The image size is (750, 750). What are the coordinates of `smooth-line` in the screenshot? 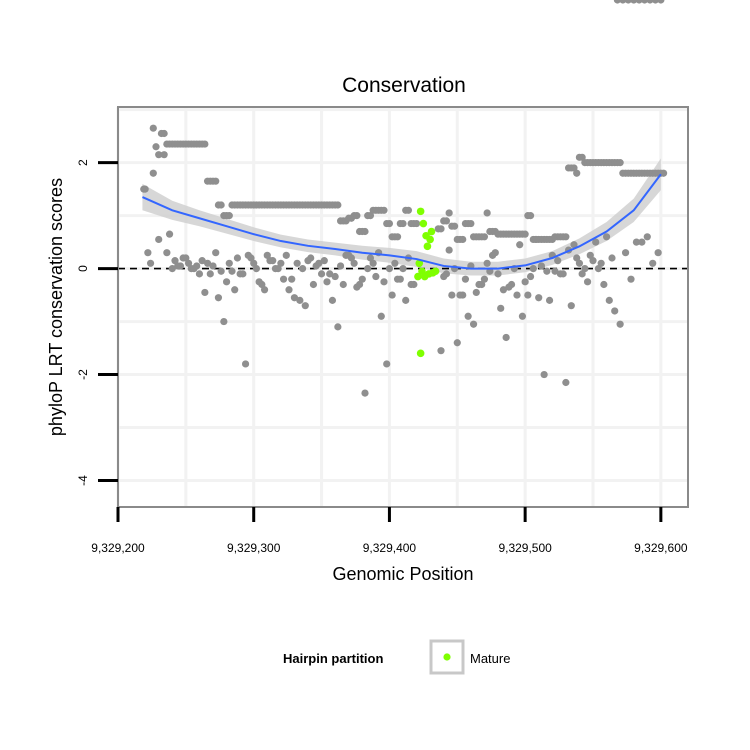 It's located at (402, 221).